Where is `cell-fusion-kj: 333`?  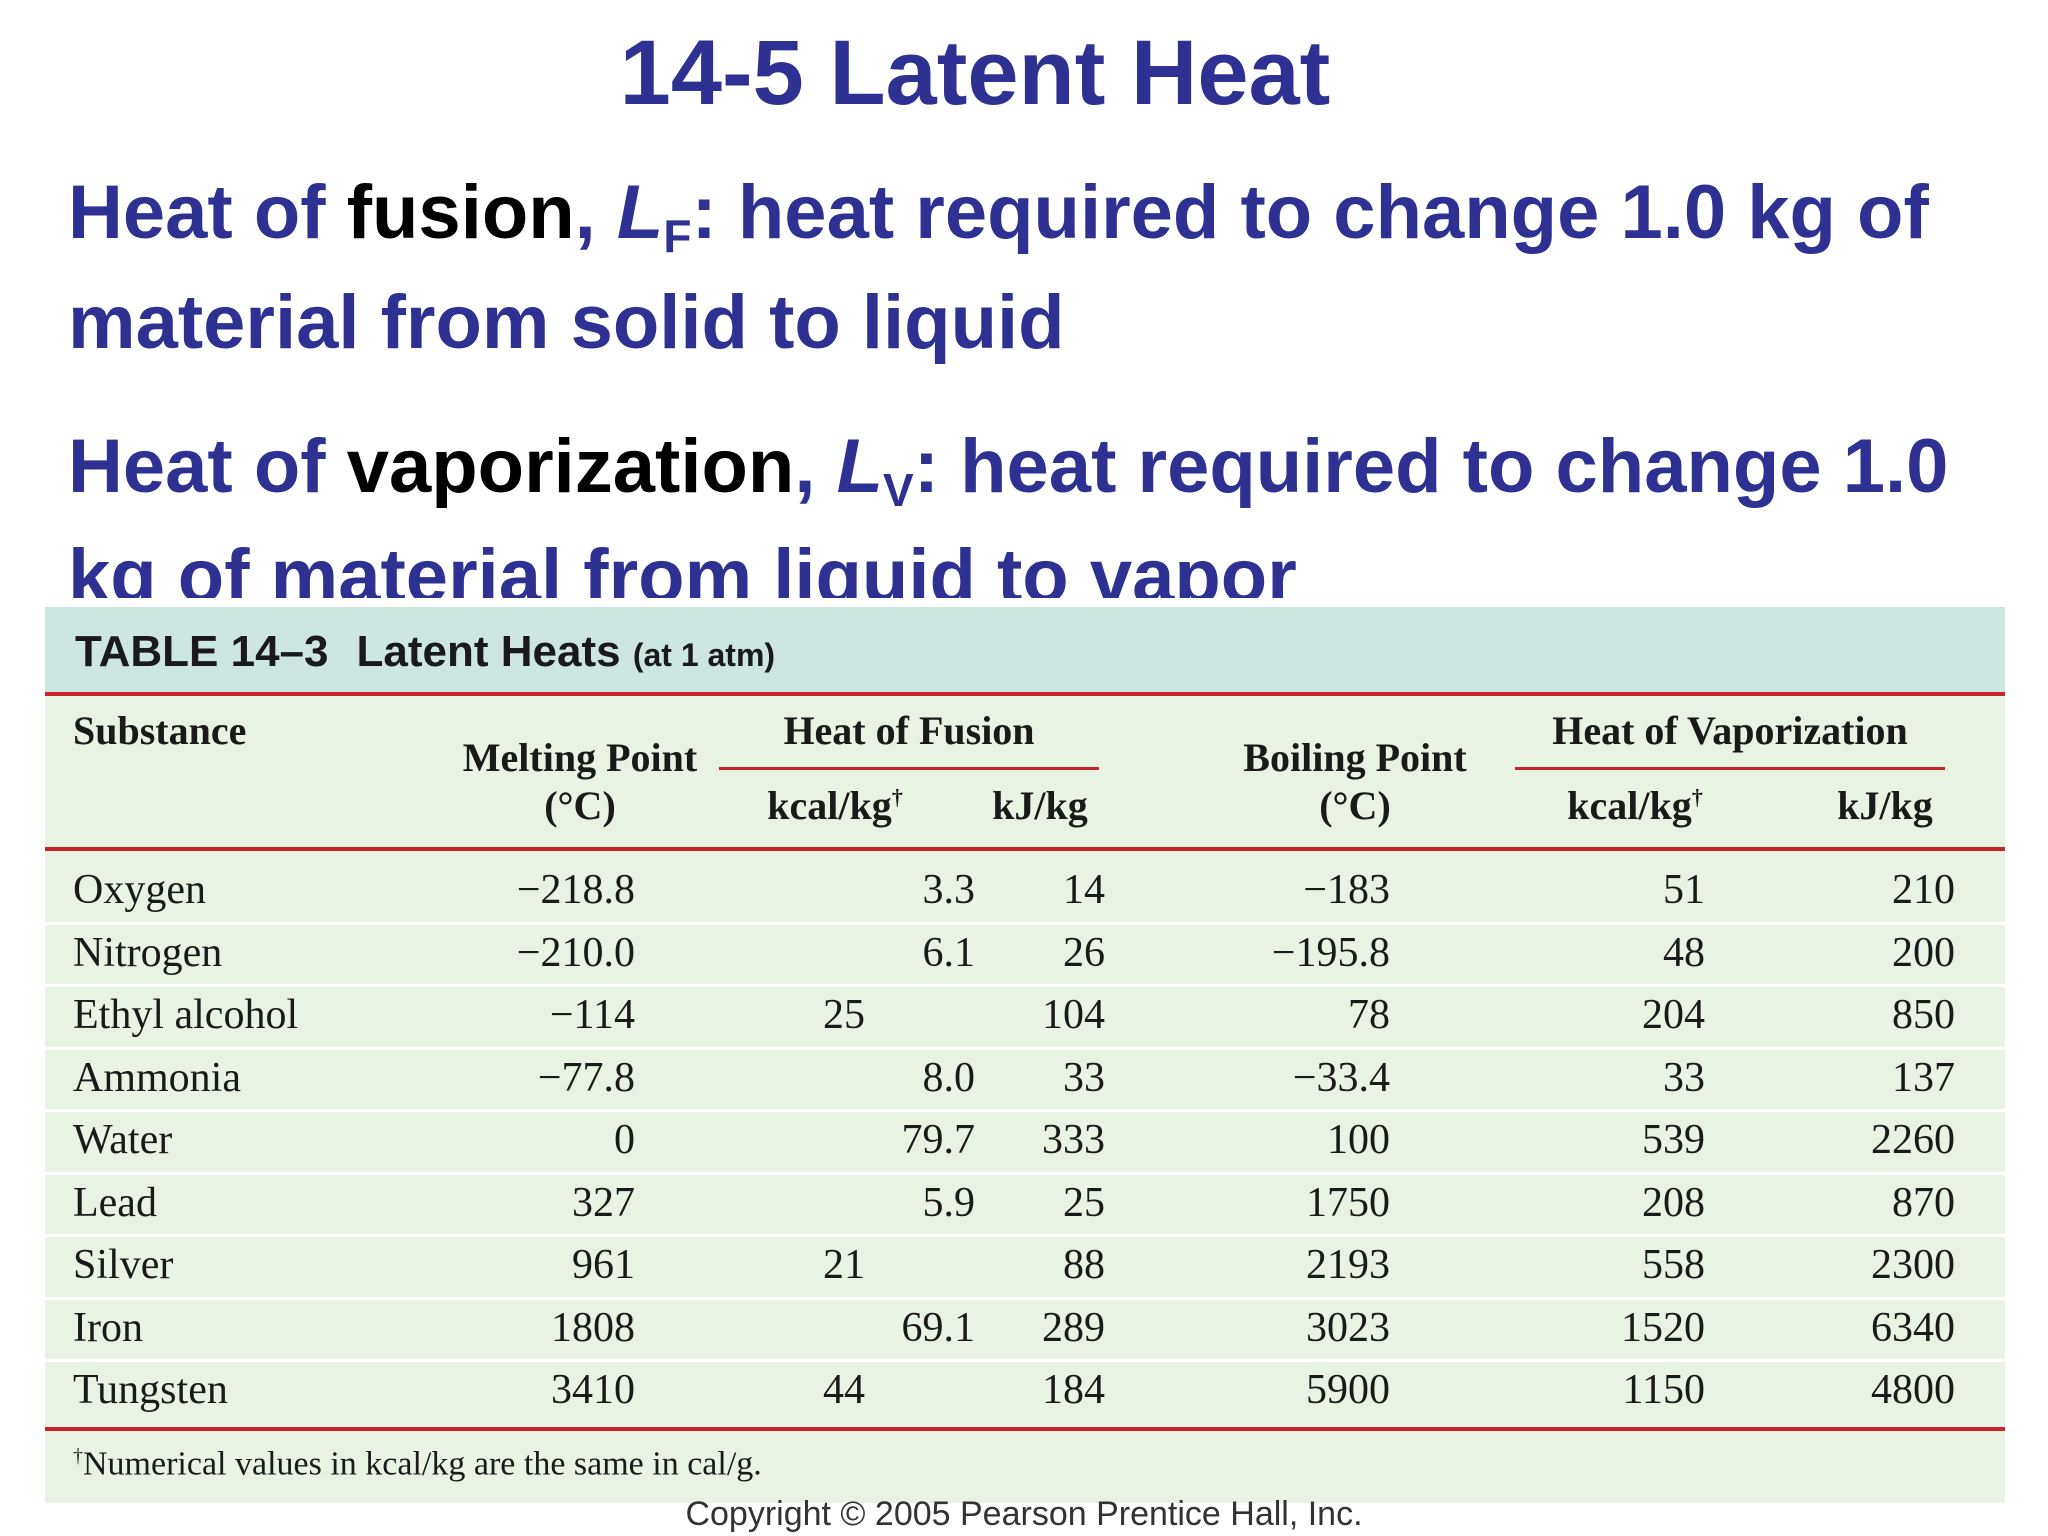 cell-fusion-kj: 333 is located at coordinates (1073, 1140).